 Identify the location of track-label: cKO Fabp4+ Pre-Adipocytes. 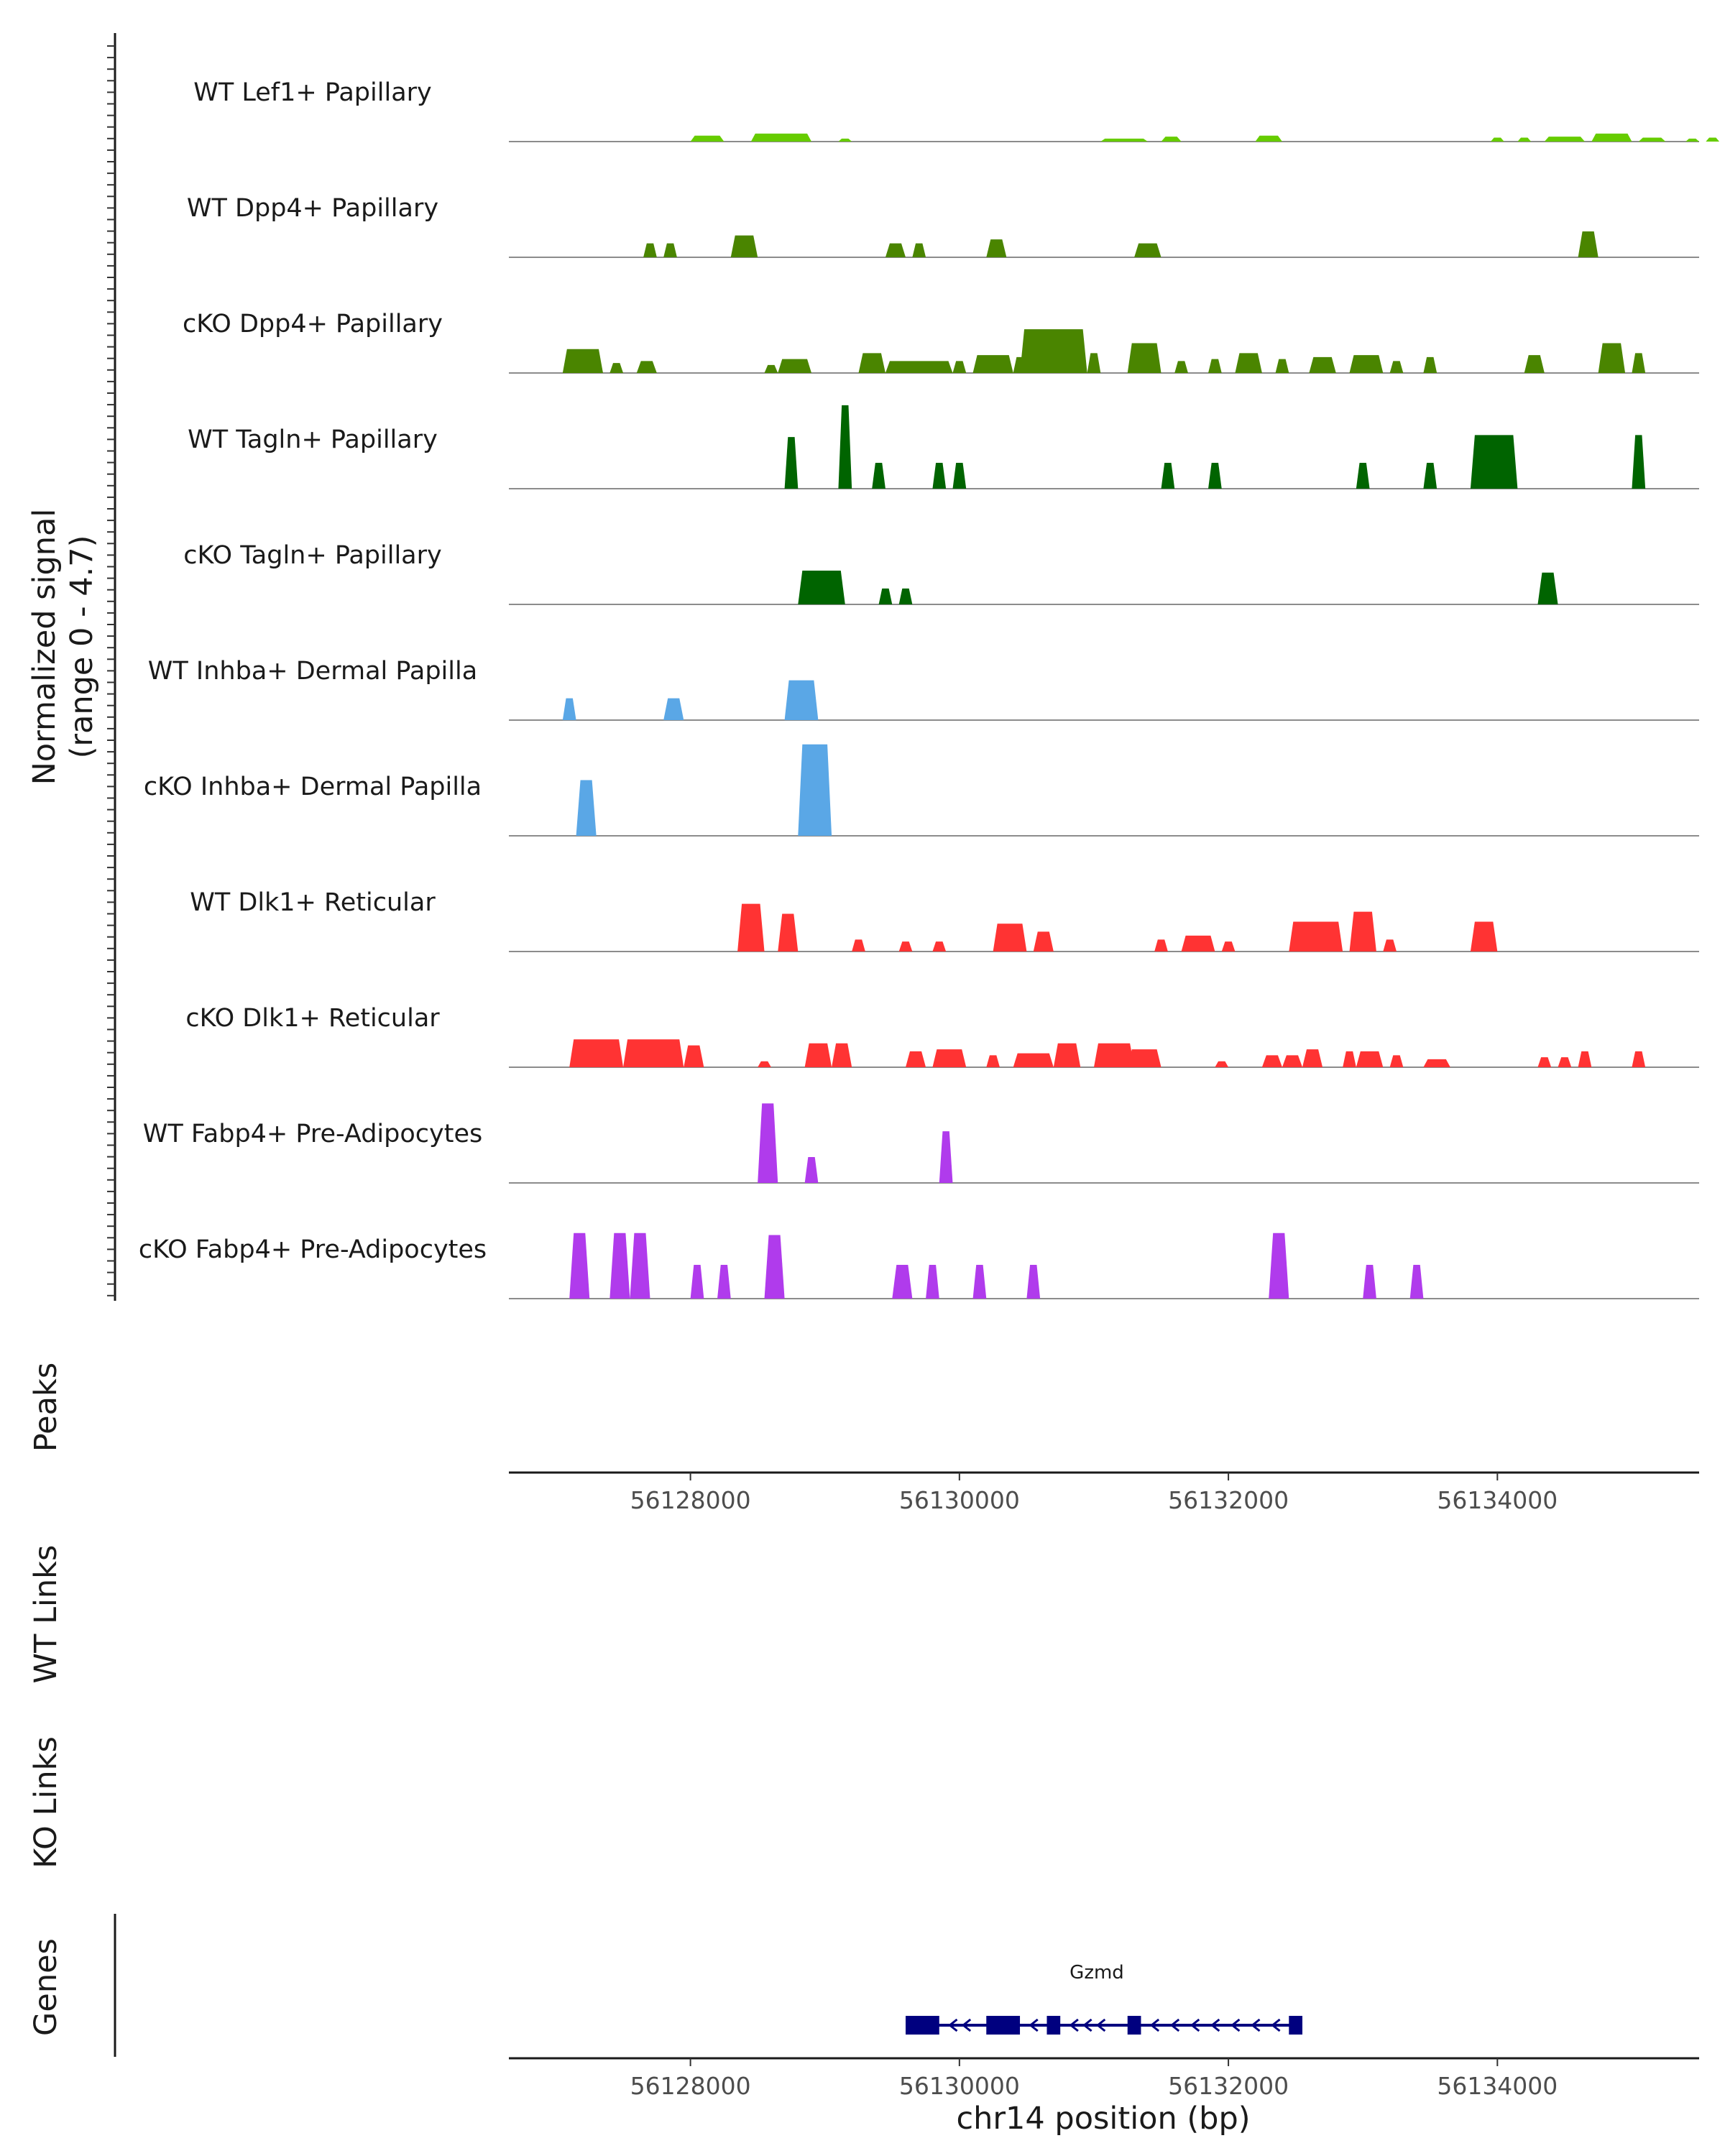
(313, 1249).